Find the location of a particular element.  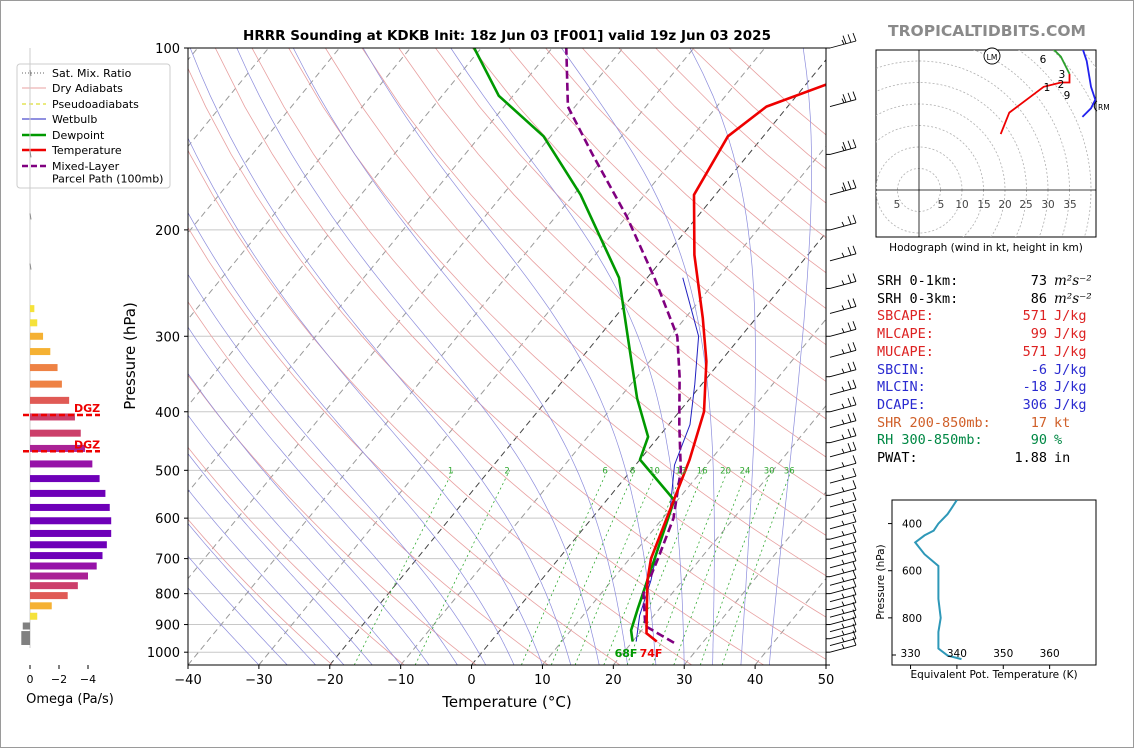

hodograph-ring-label: 35 is located at coordinates (1069, 205).